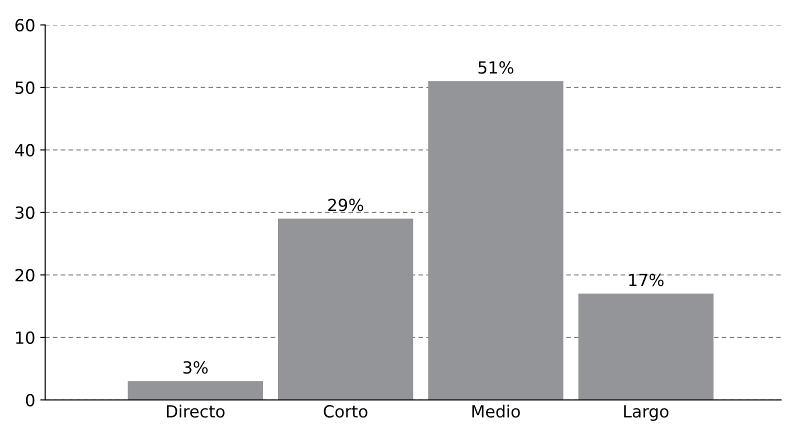 The height and width of the screenshot is (430, 793). What do you see at coordinates (646, 280) in the screenshot?
I see `data-label: 17%` at bounding box center [646, 280].